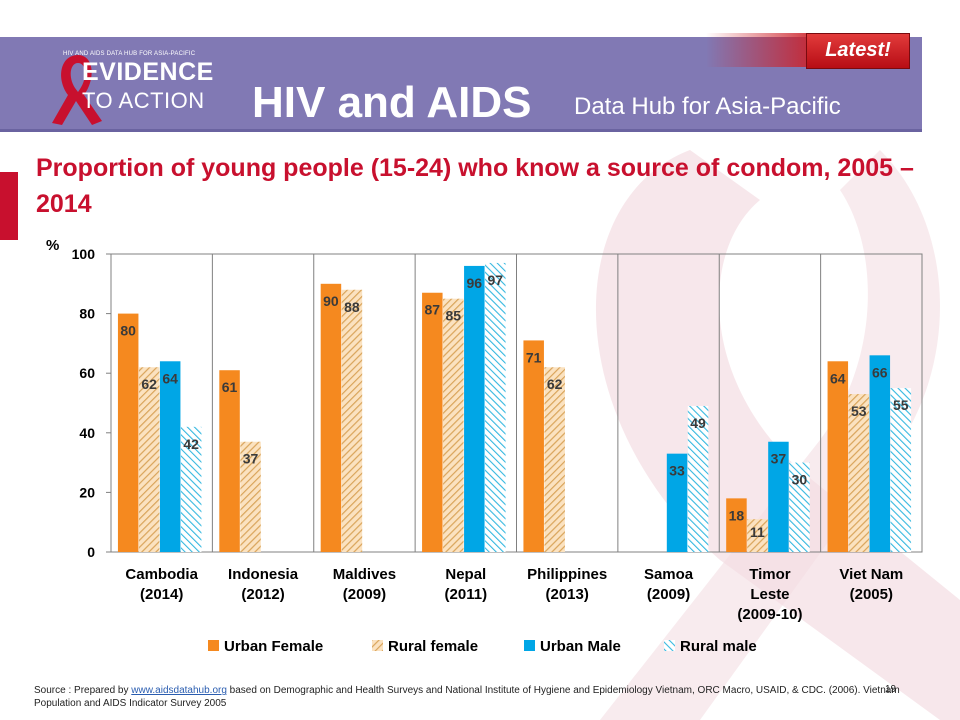 The image size is (960, 720). I want to click on logo-tagline: HIV AND AIDS DATA HUB FOR ASIA-PACIFIC, so click(129, 54).